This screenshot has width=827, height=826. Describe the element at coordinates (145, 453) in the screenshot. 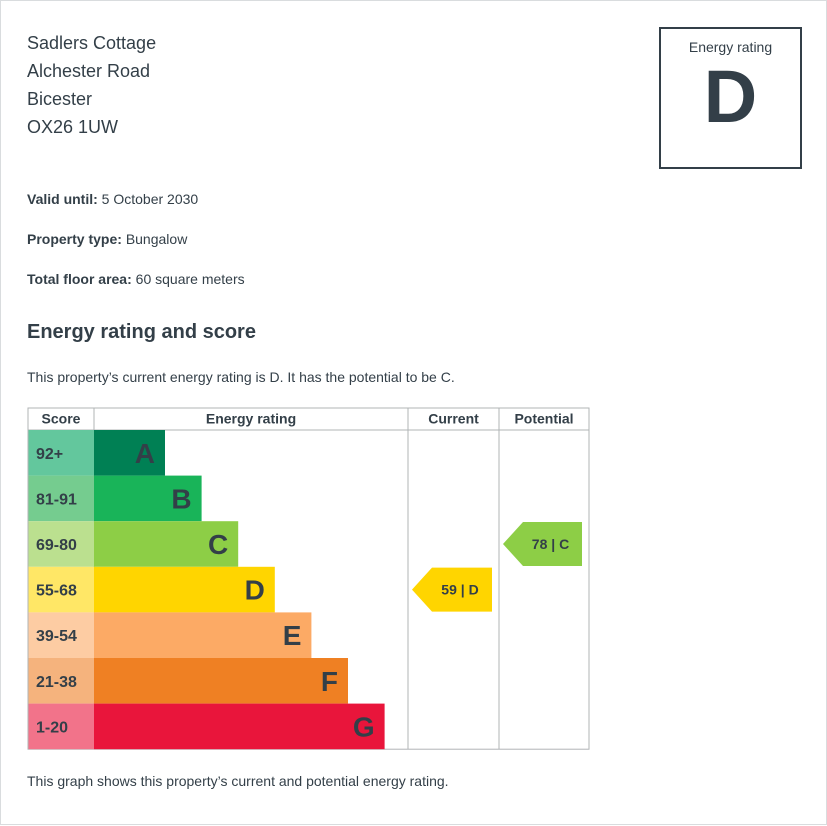

I see `band-letter-a: A` at that location.